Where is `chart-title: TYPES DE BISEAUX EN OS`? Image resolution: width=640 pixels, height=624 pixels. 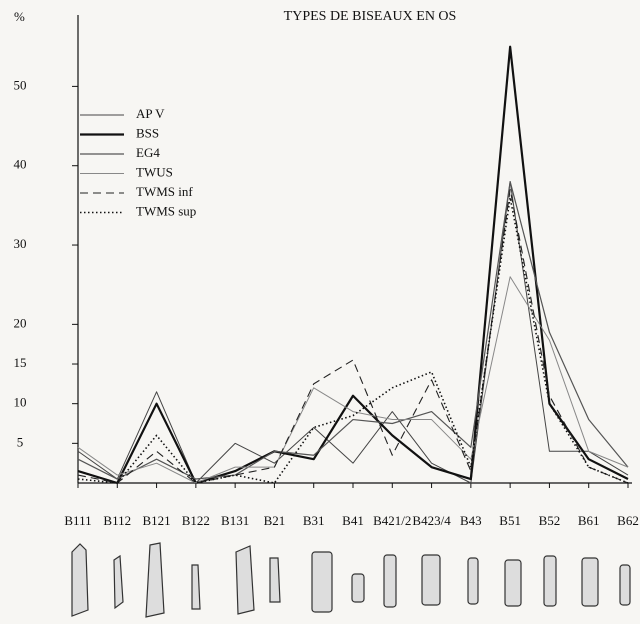 chart-title: TYPES DE BISEAUX EN OS is located at coordinates (370, 16).